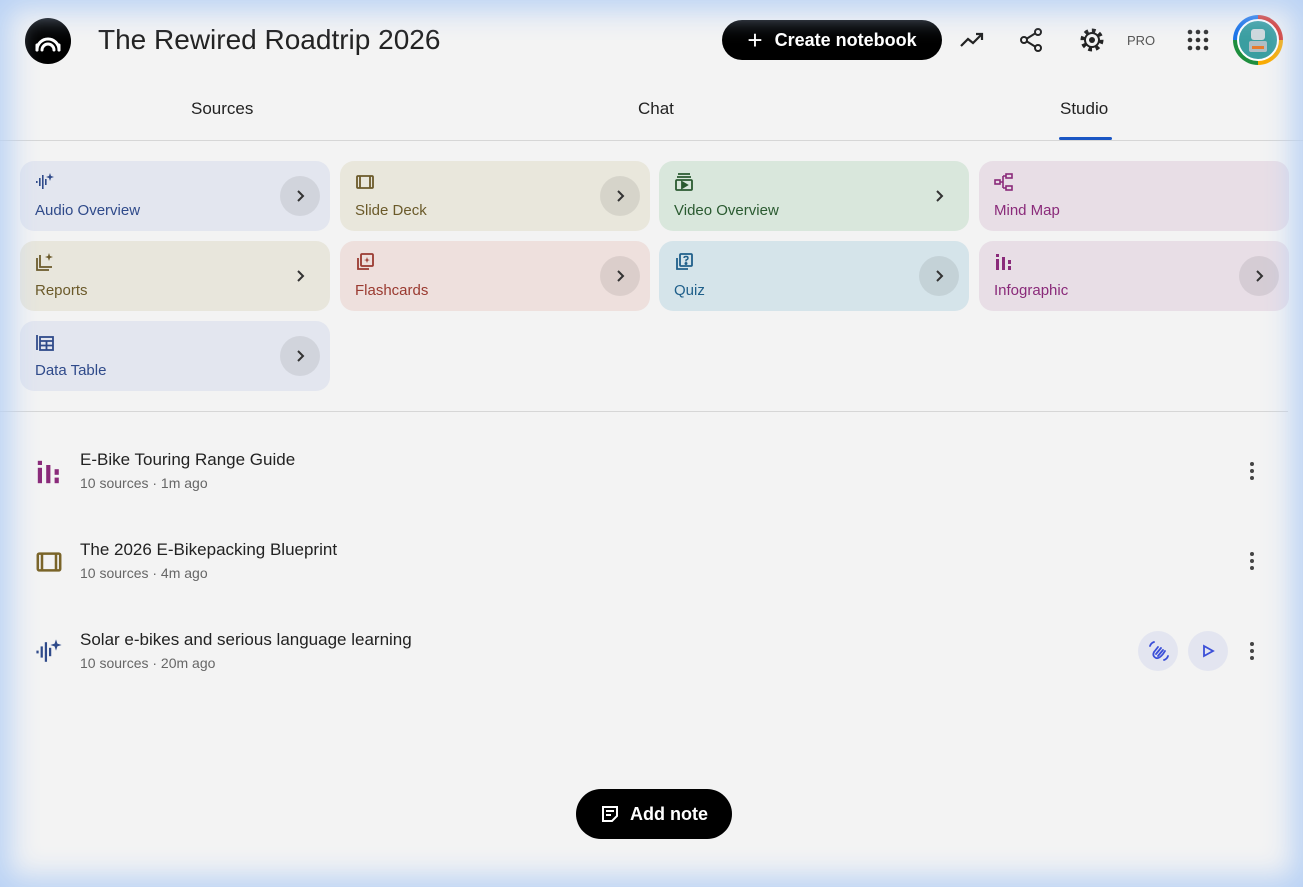 Image resolution: width=1303 pixels, height=887 pixels. Describe the element at coordinates (832, 40) in the screenshot. I see `create-notebook-button: + Create notebook` at that location.